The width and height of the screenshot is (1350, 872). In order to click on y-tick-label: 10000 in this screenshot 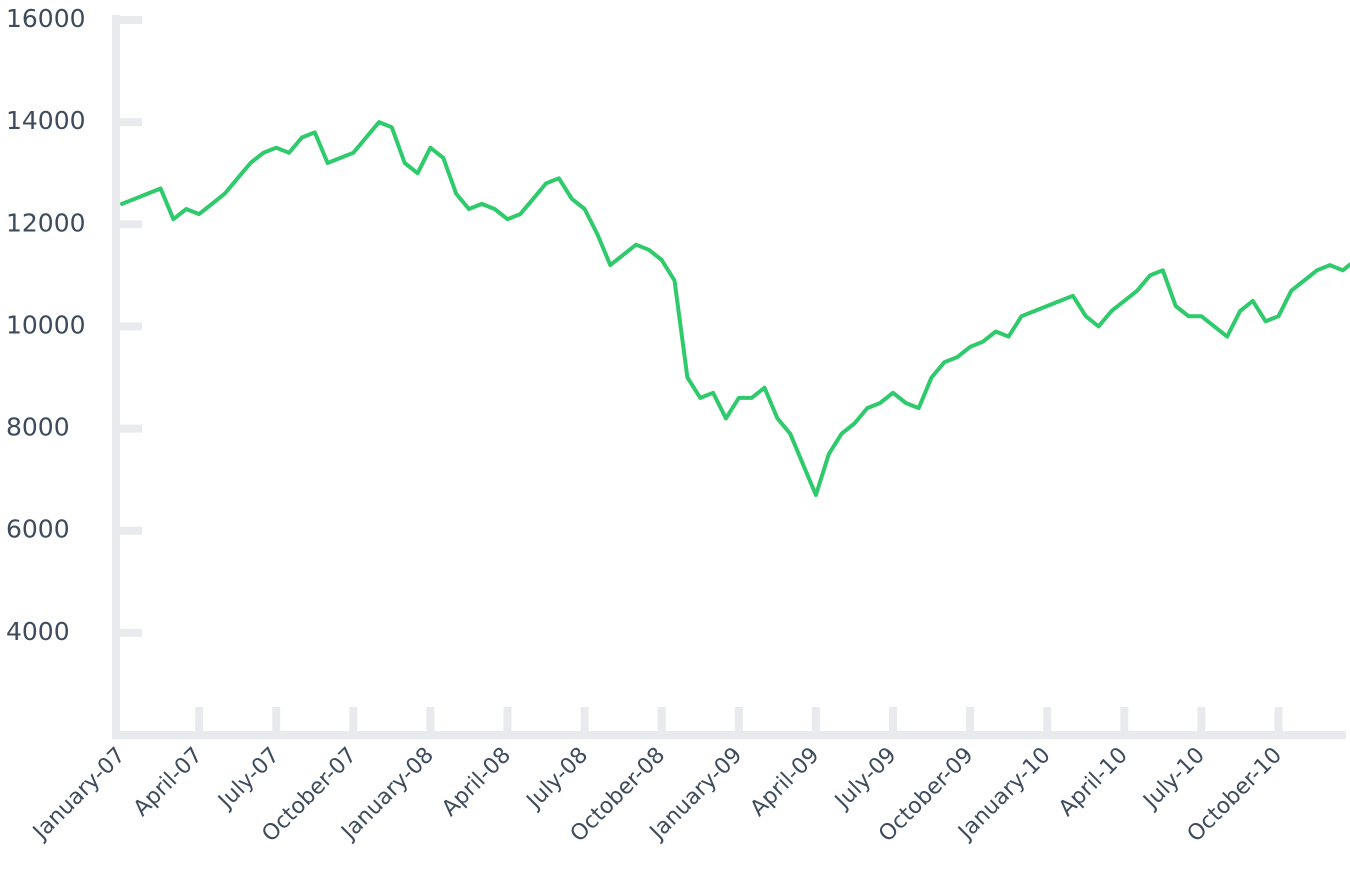, I will do `click(46, 324)`.